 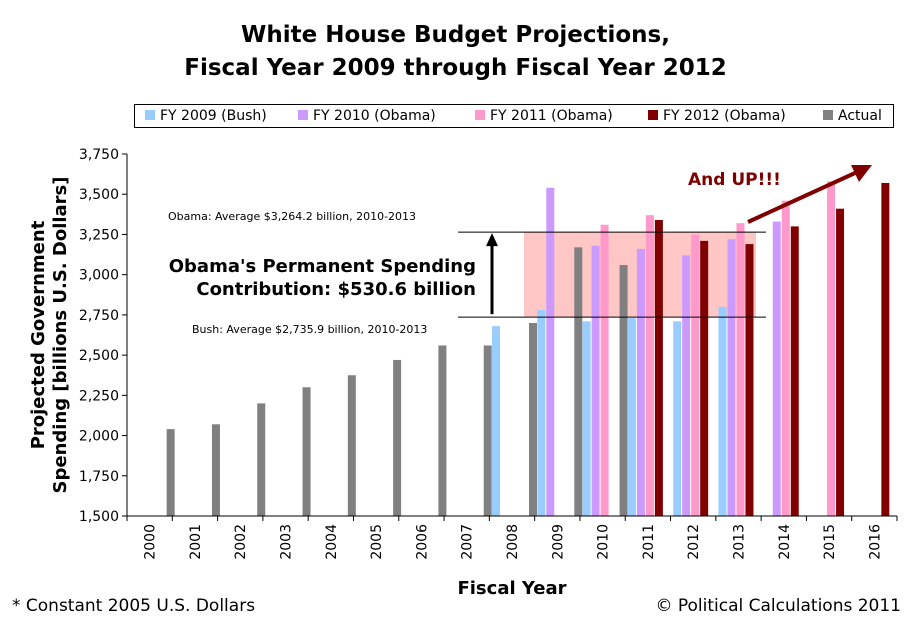 I want to click on x-tick-label-2015: 2015, so click(x=830, y=542).